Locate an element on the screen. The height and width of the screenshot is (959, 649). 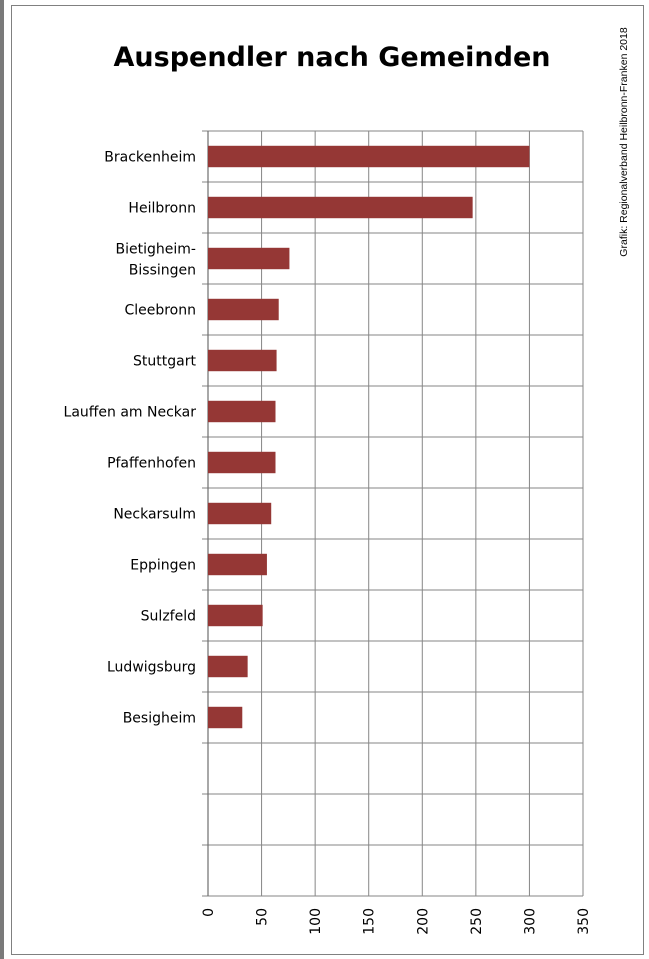
x-tick-label: 50 is located at coordinates (263, 917).